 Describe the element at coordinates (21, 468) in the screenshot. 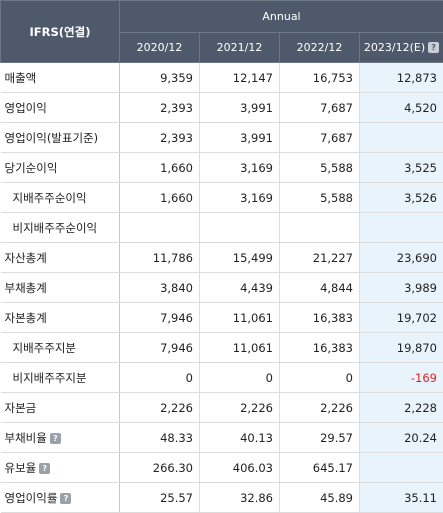

I see `row-label-text: 유보율` at that location.